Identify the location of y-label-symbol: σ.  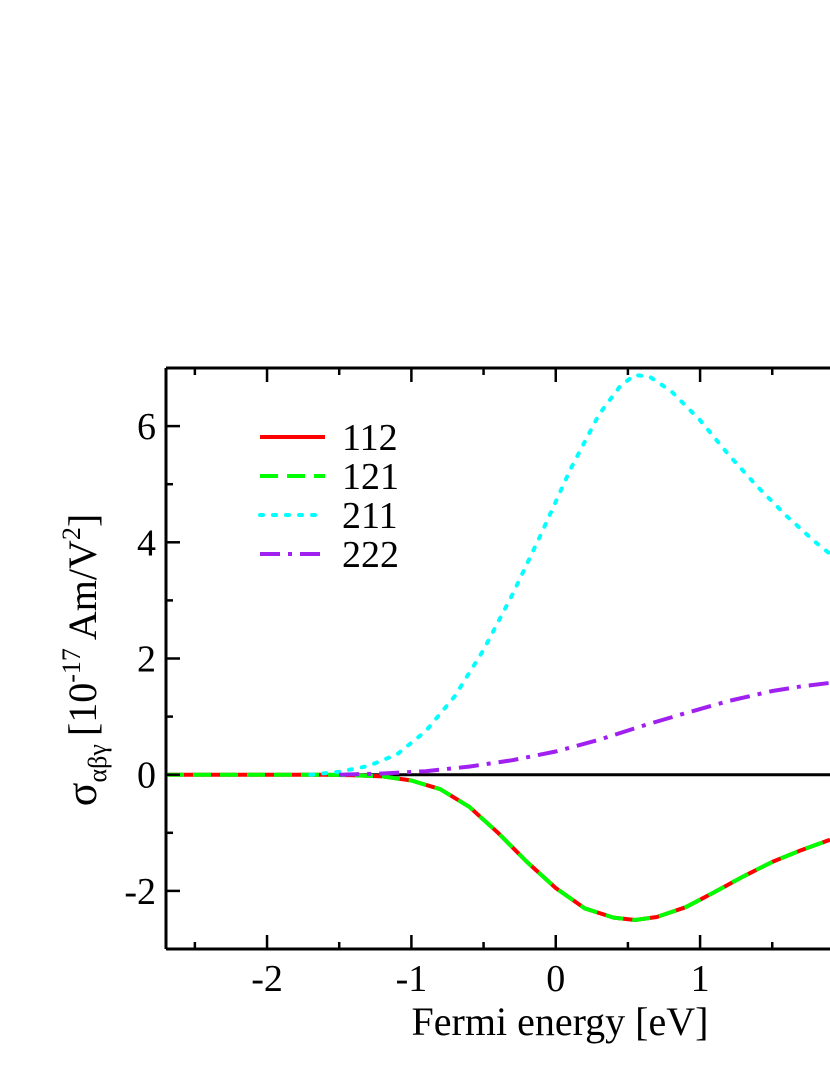
(81, 794).